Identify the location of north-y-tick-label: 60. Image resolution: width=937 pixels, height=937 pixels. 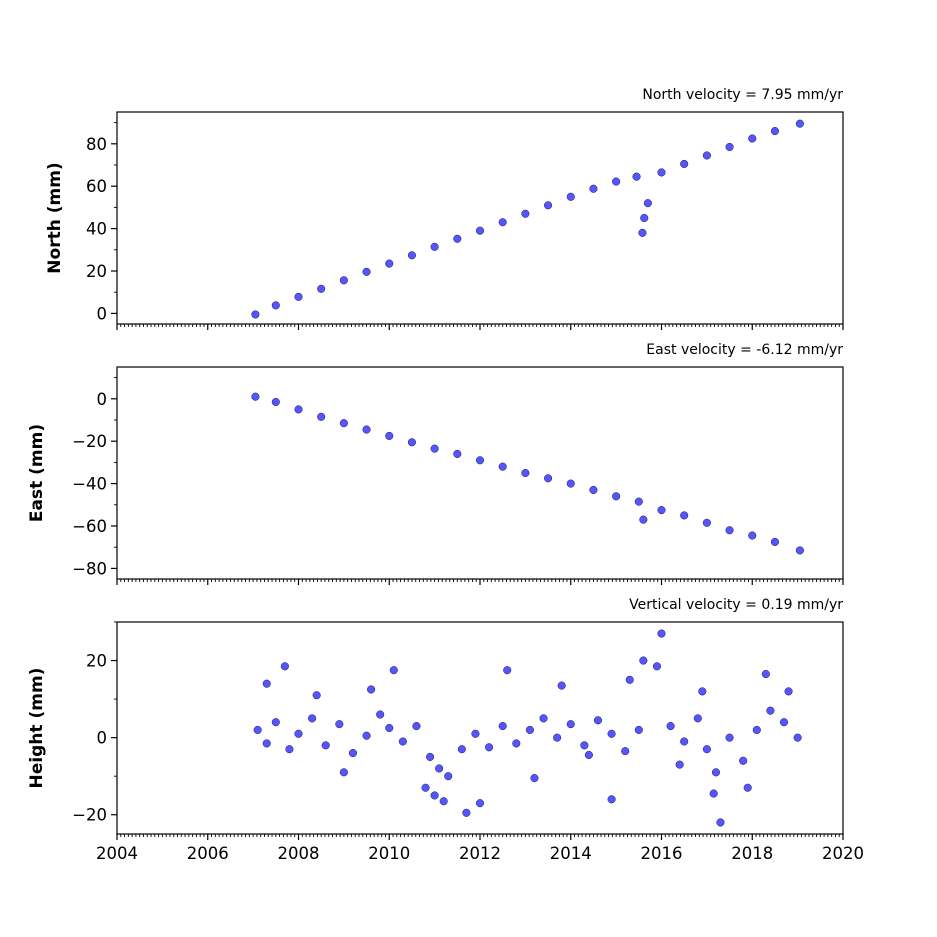
(96, 186).